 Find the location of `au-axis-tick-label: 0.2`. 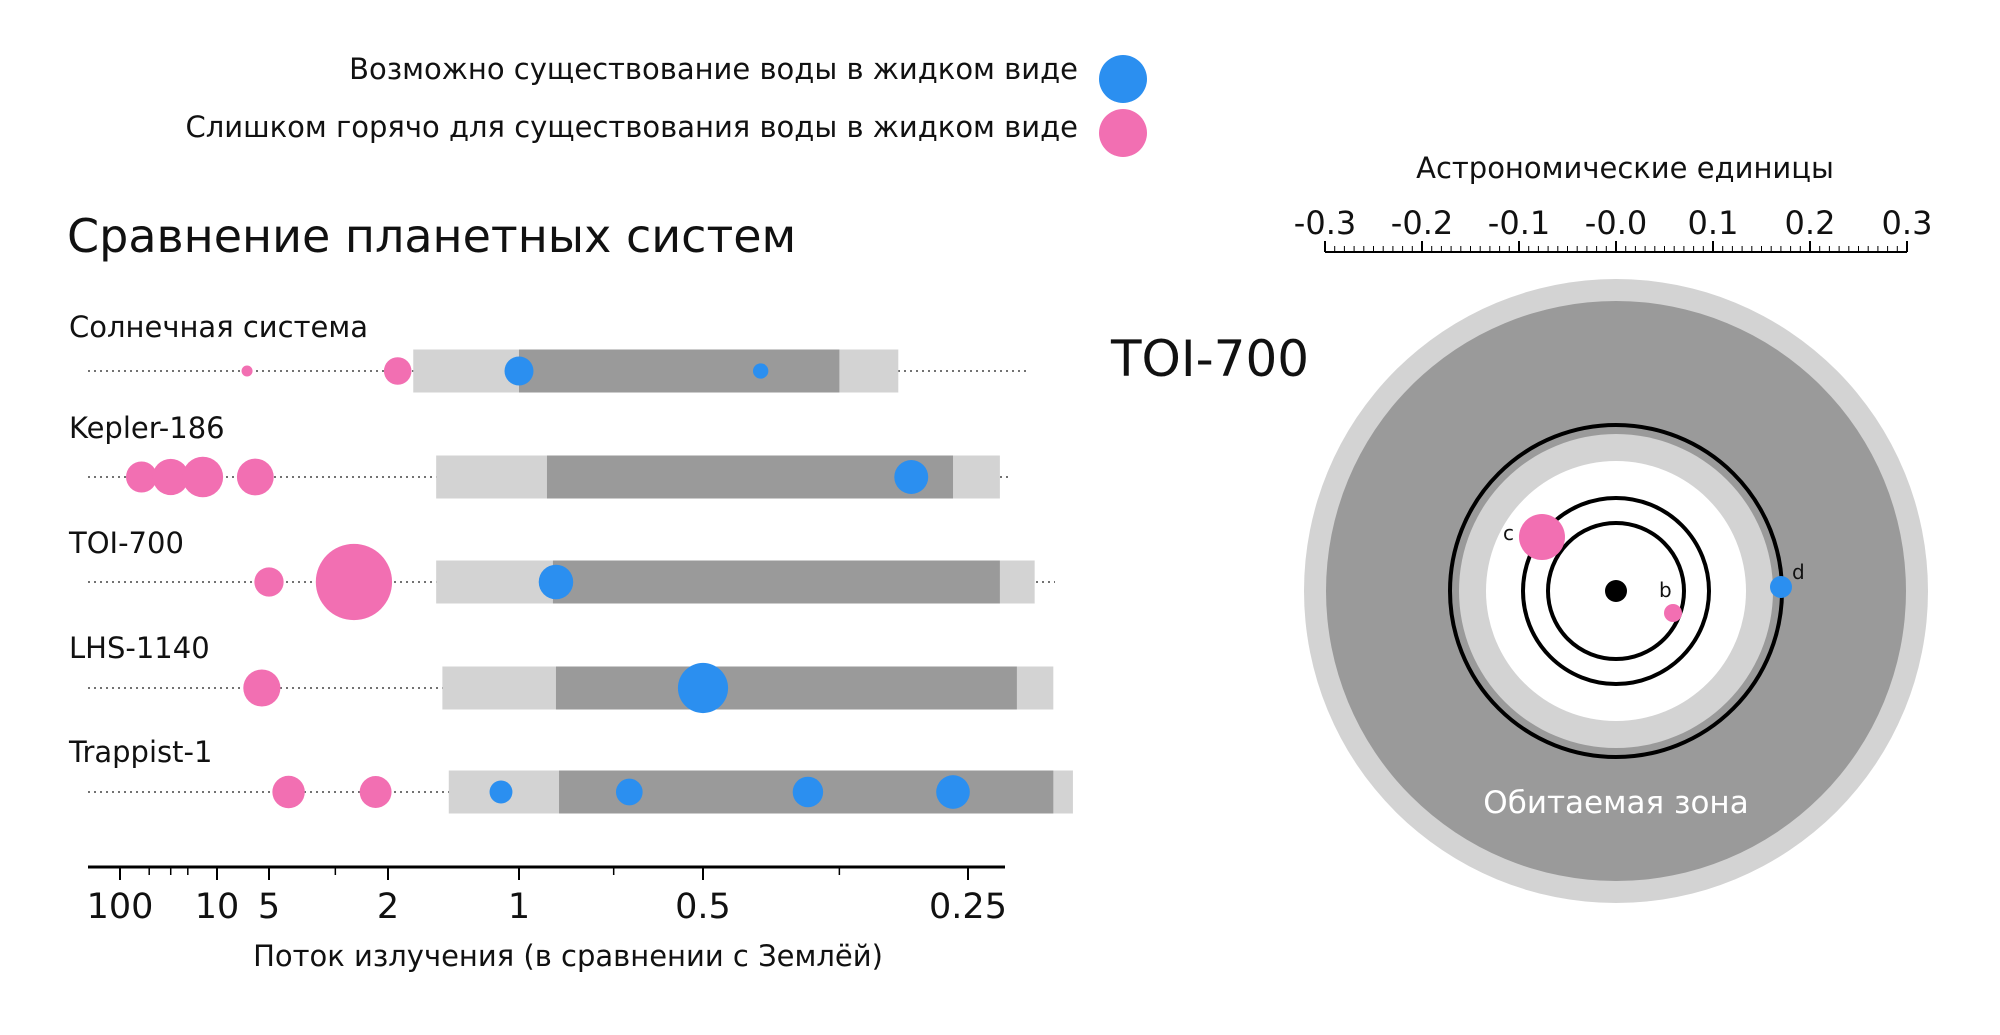

au-axis-tick-label: 0.2 is located at coordinates (1810, 223).